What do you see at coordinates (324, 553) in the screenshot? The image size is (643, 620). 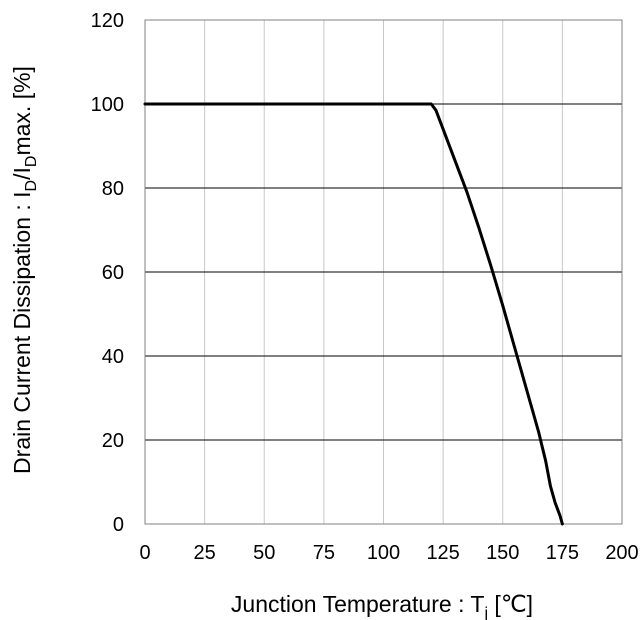 I see `x-tick-label: 75` at bounding box center [324, 553].